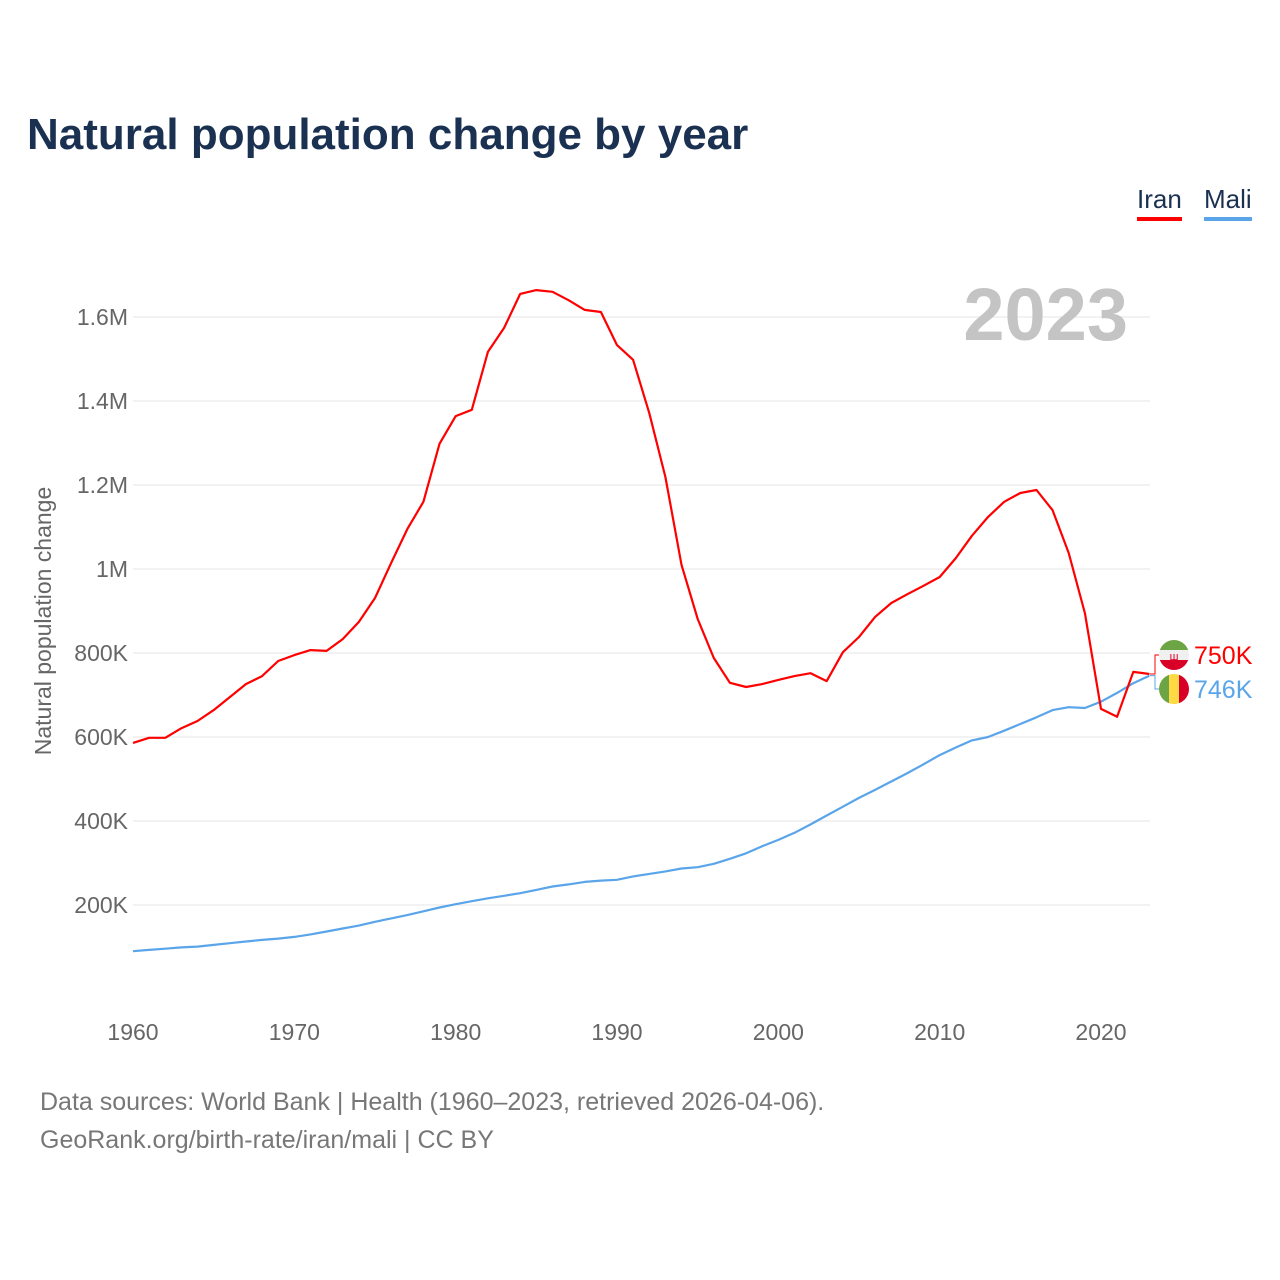 The width and height of the screenshot is (1280, 1280). I want to click on legend-iran: Iran, so click(1159, 202).